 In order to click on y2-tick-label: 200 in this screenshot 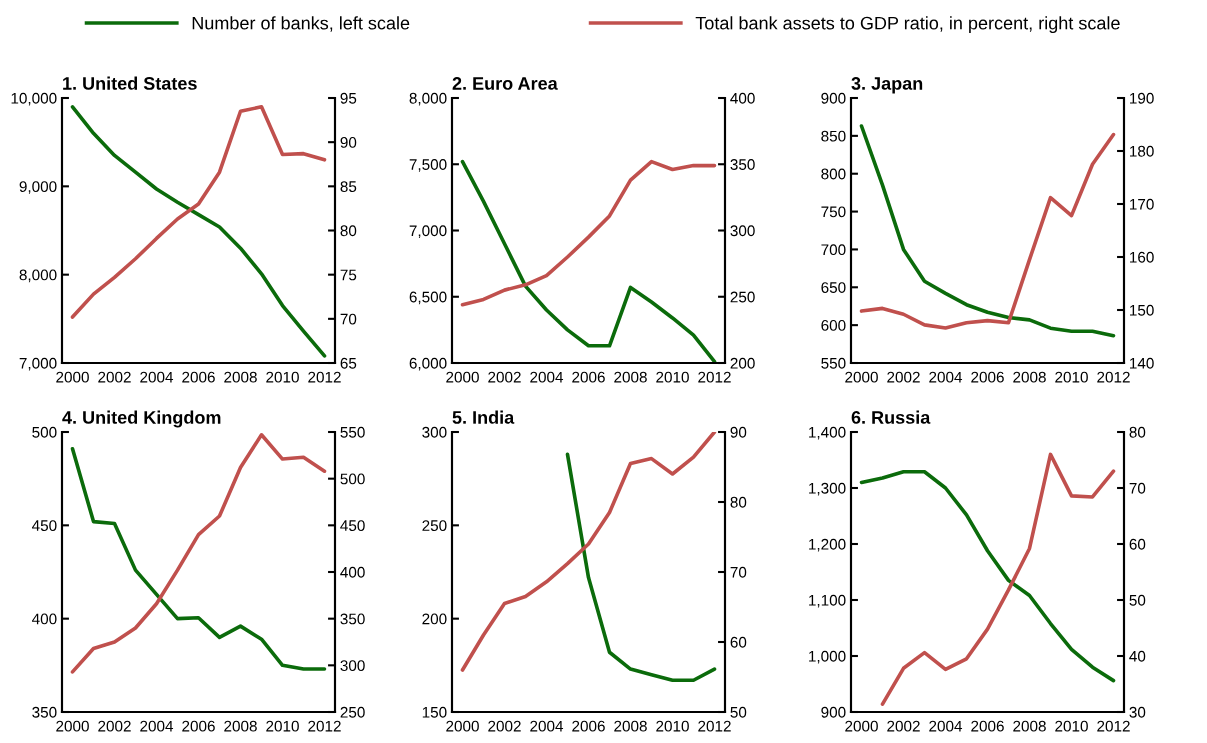, I will do `click(742, 363)`.